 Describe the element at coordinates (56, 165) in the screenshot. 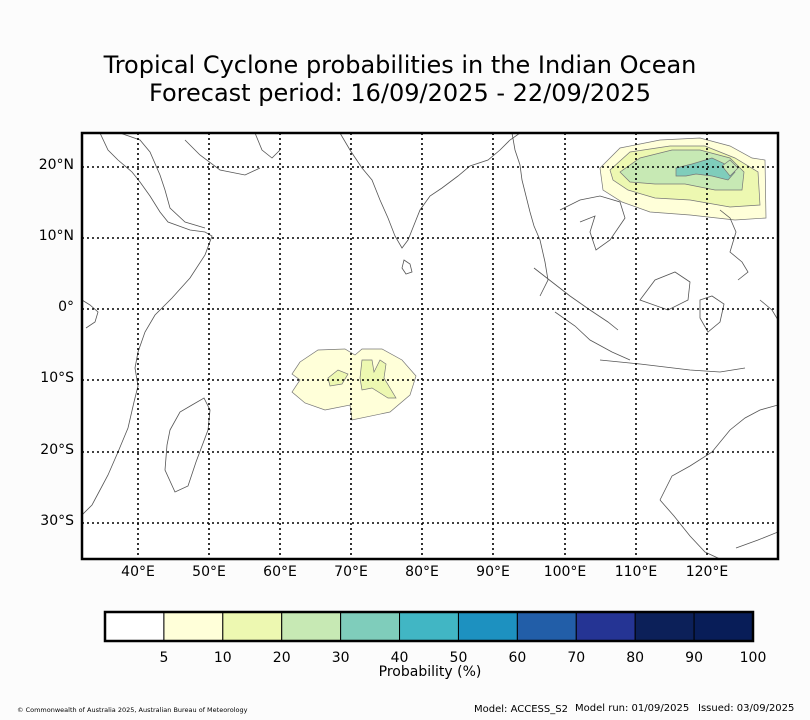

I see `lat-label-20n: 20°N` at that location.